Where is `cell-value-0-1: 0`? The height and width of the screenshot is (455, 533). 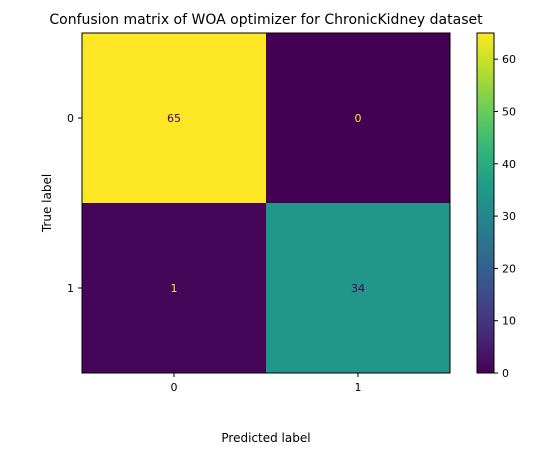 cell-value-0-1: 0 is located at coordinates (358, 118).